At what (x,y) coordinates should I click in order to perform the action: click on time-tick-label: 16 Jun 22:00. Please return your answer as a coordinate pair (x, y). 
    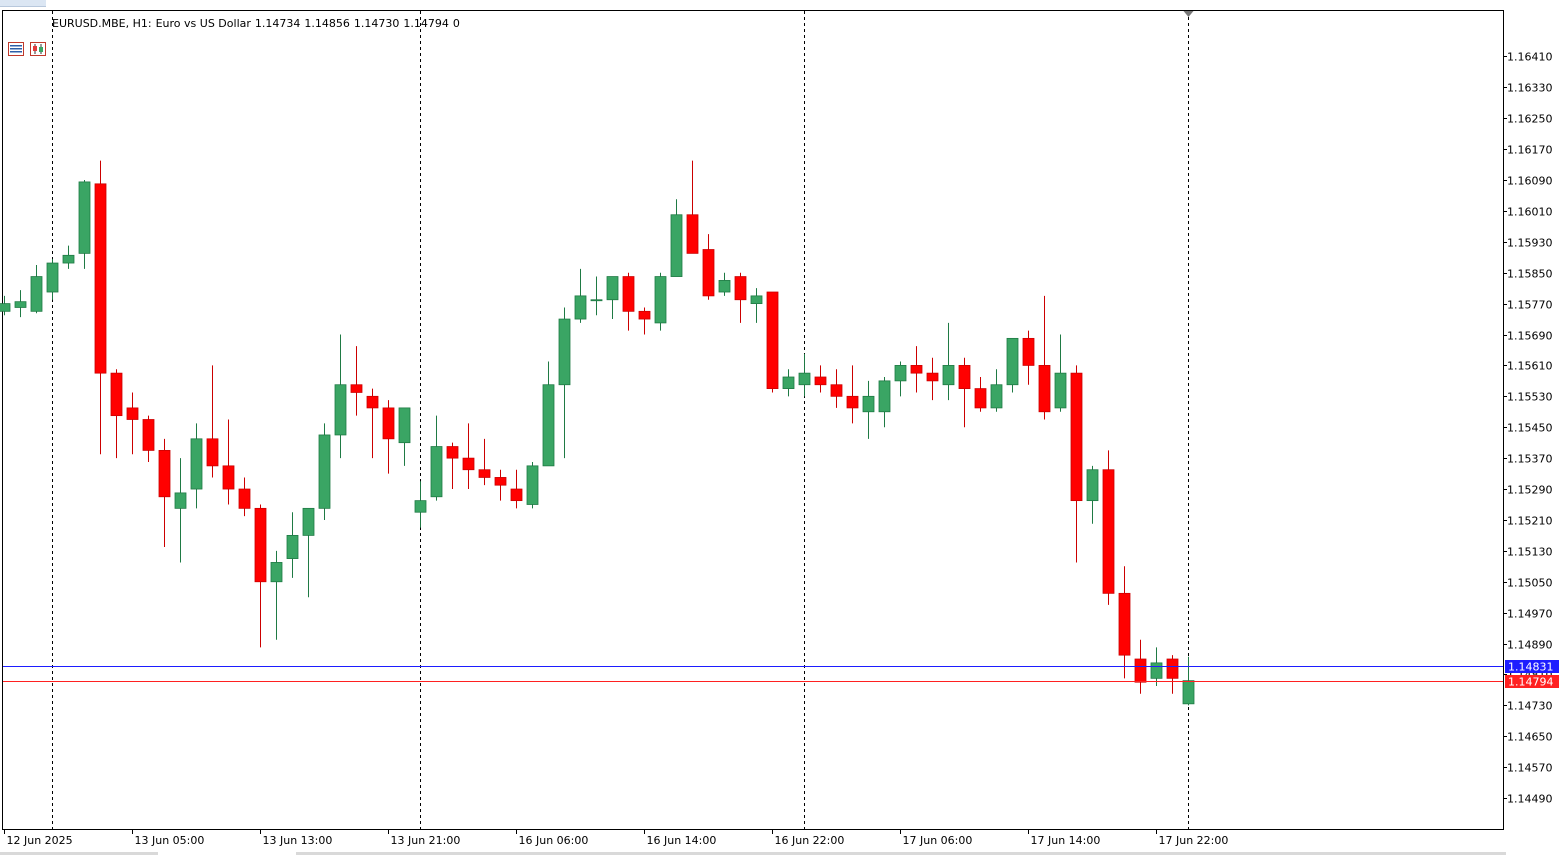
    Looking at the image, I should click on (810, 840).